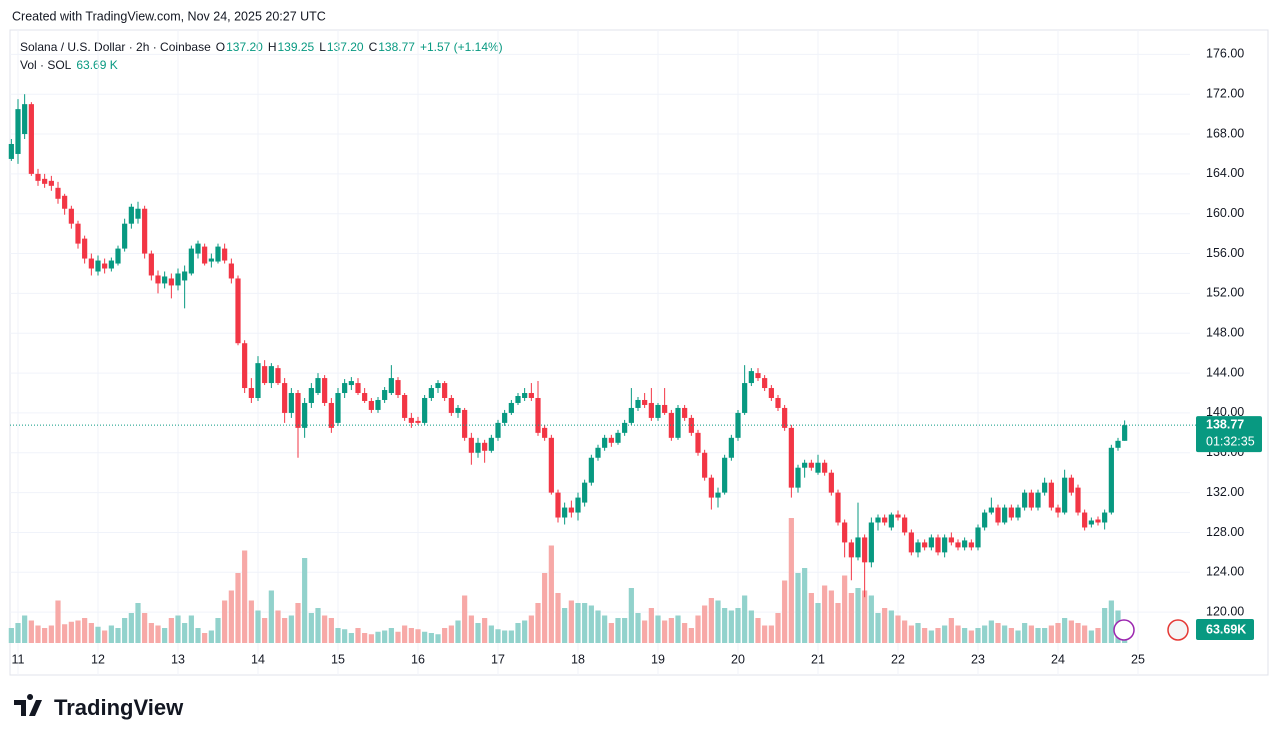 This screenshot has width=1280, height=747. What do you see at coordinates (1225, 424) in the screenshot?
I see `price-tag-value: 138.77` at bounding box center [1225, 424].